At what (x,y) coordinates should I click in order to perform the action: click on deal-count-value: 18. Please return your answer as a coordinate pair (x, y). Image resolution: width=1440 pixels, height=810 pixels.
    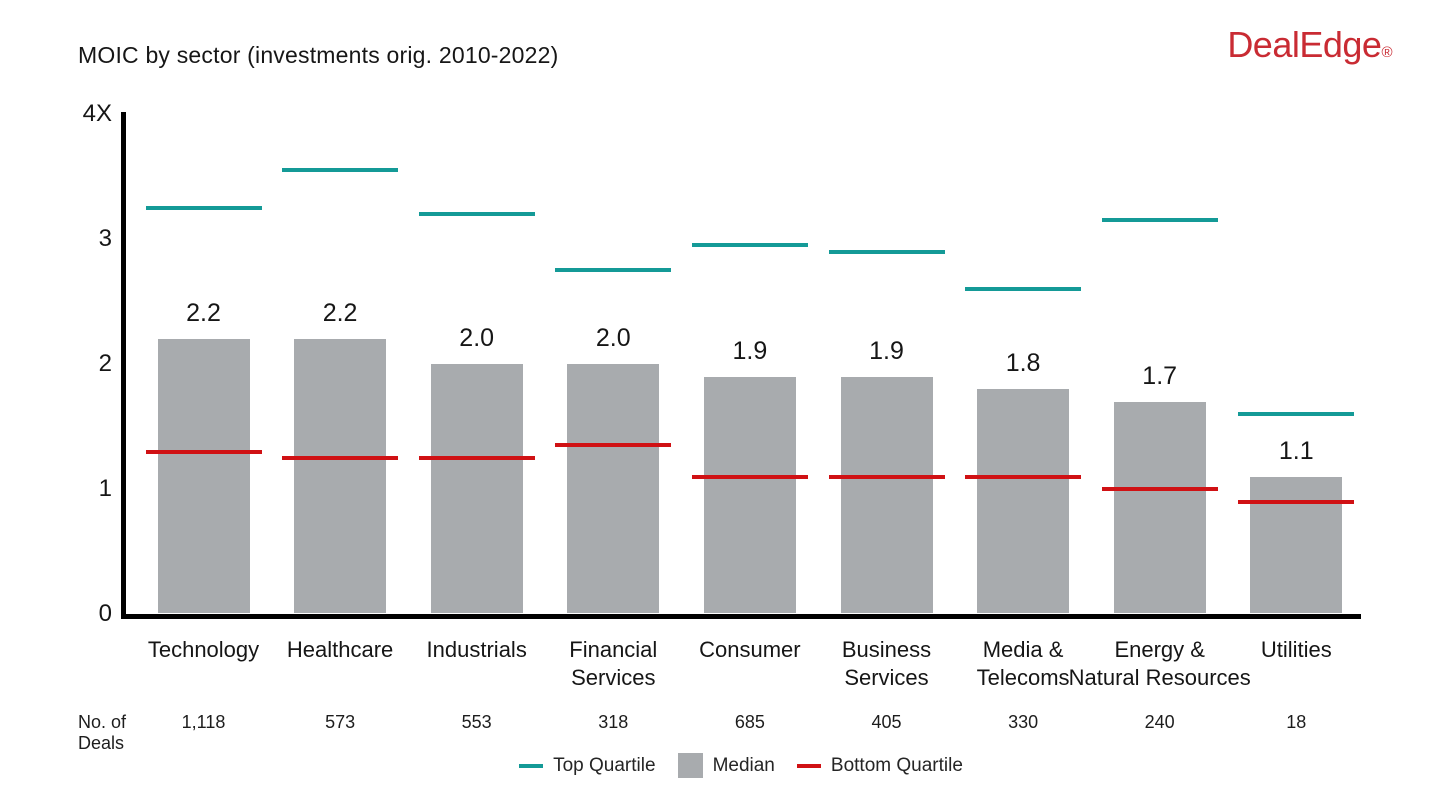
    Looking at the image, I should click on (1296, 722).